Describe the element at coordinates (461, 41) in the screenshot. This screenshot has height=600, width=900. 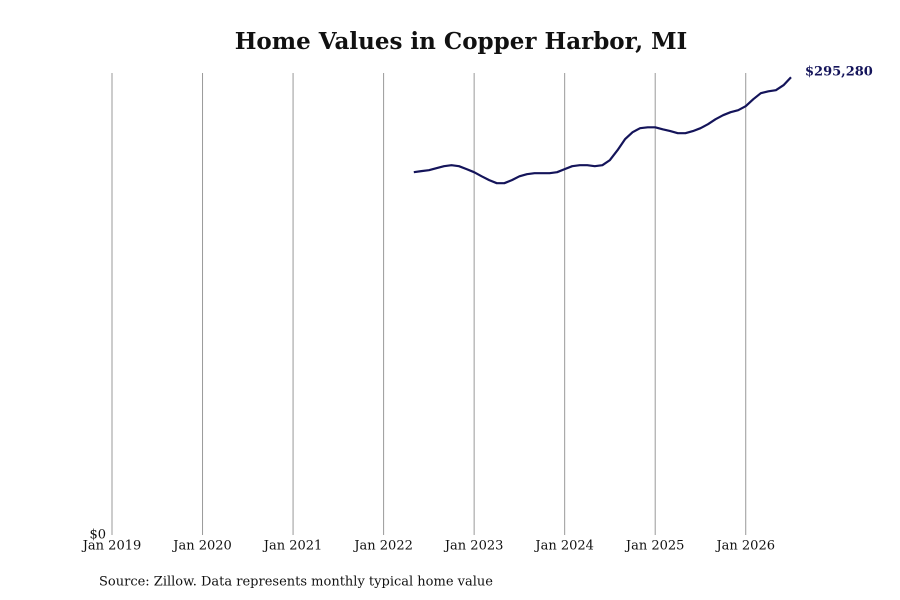
I see `chart-title: Home Values in Copper Harbor, MI` at that location.